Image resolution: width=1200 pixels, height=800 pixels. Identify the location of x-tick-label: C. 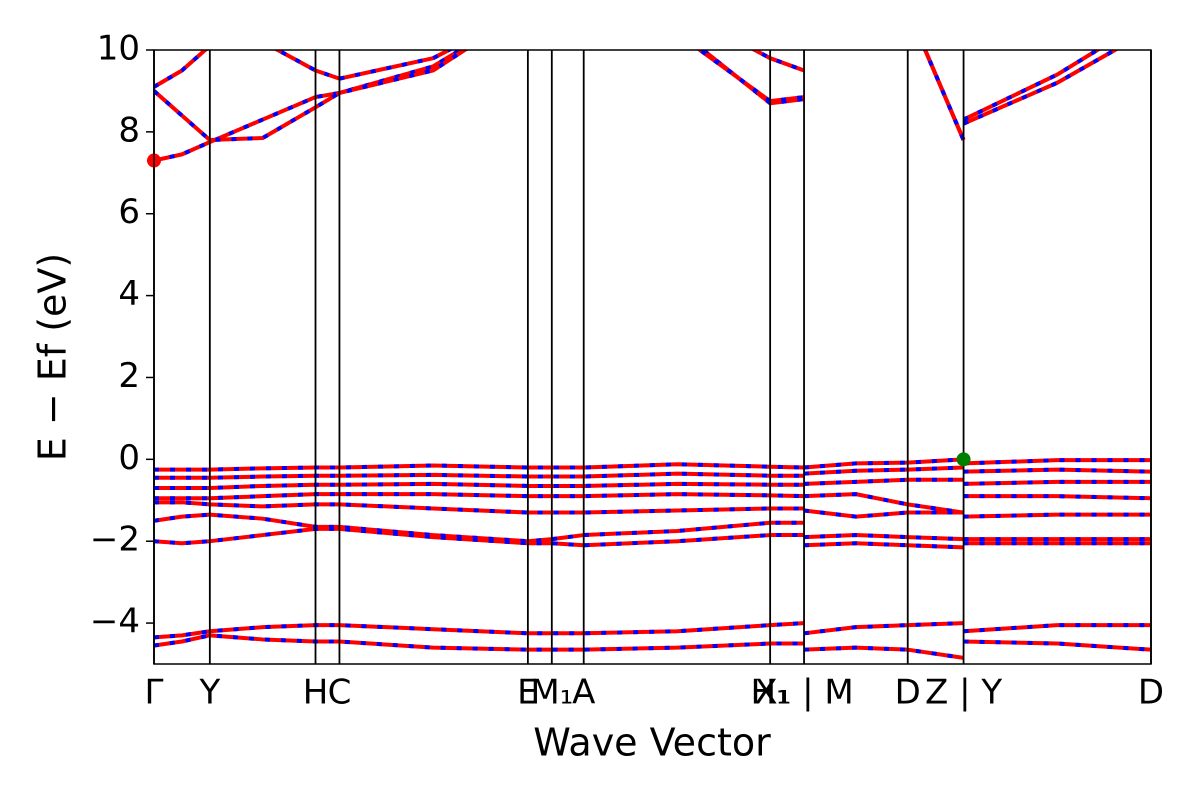
(340, 693).